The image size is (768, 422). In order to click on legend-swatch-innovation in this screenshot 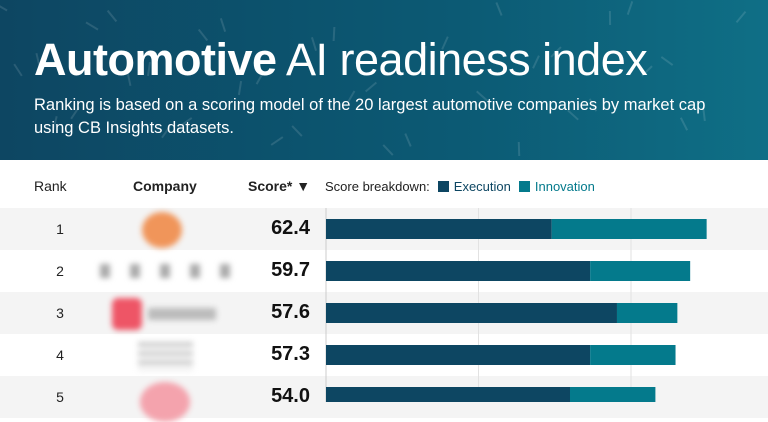, I will do `click(524, 186)`.